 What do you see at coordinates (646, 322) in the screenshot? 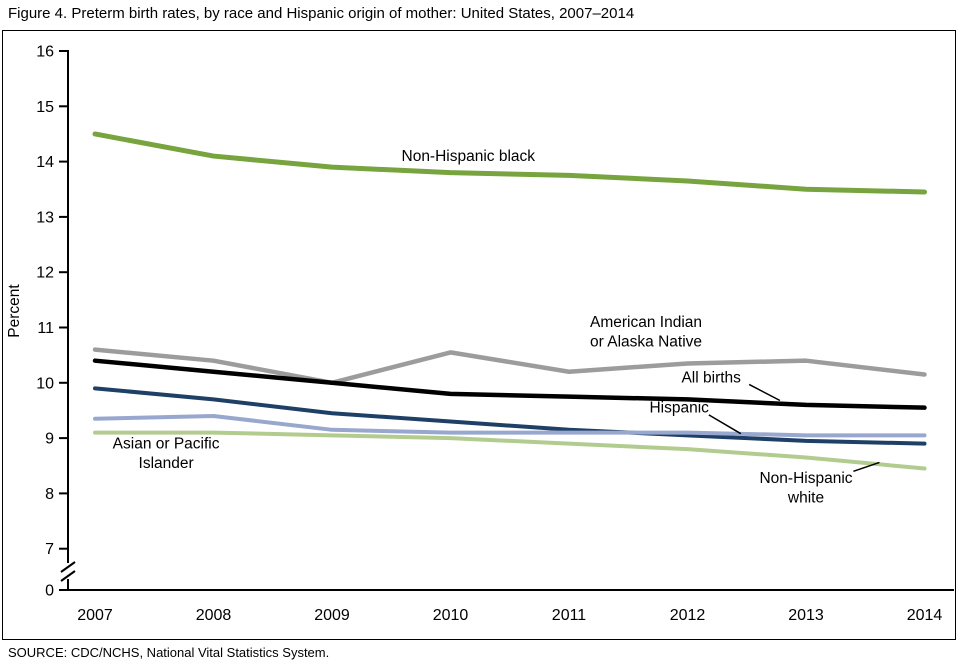
I see `annotation-american-indian-or-alaska-native: American Indian` at bounding box center [646, 322].